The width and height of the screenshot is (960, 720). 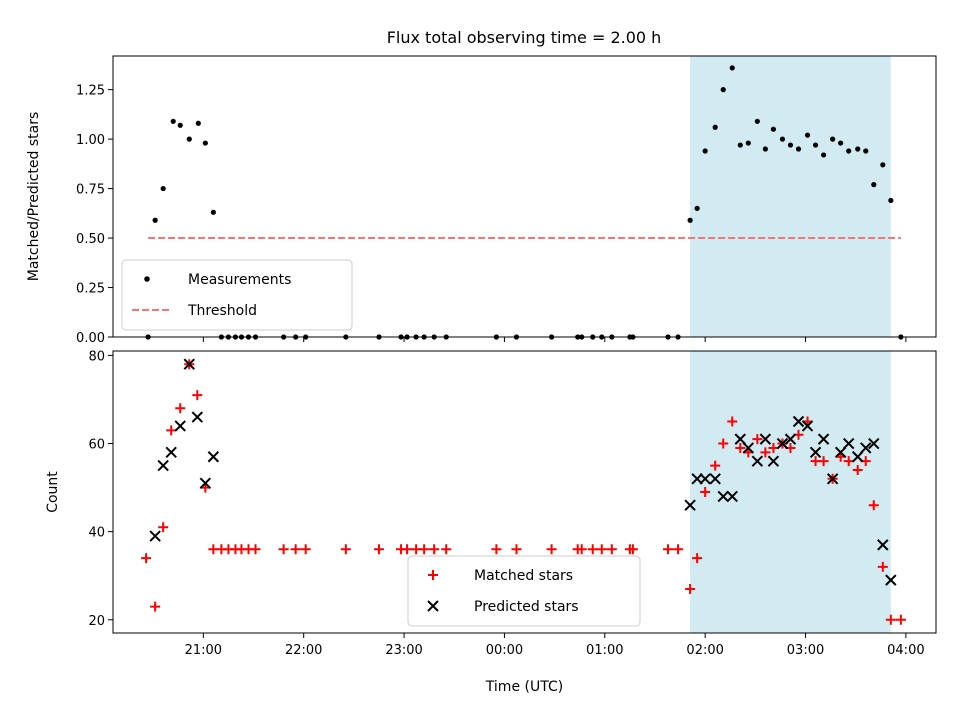 I want to click on y-tick-label: 1.00, so click(x=90, y=140).